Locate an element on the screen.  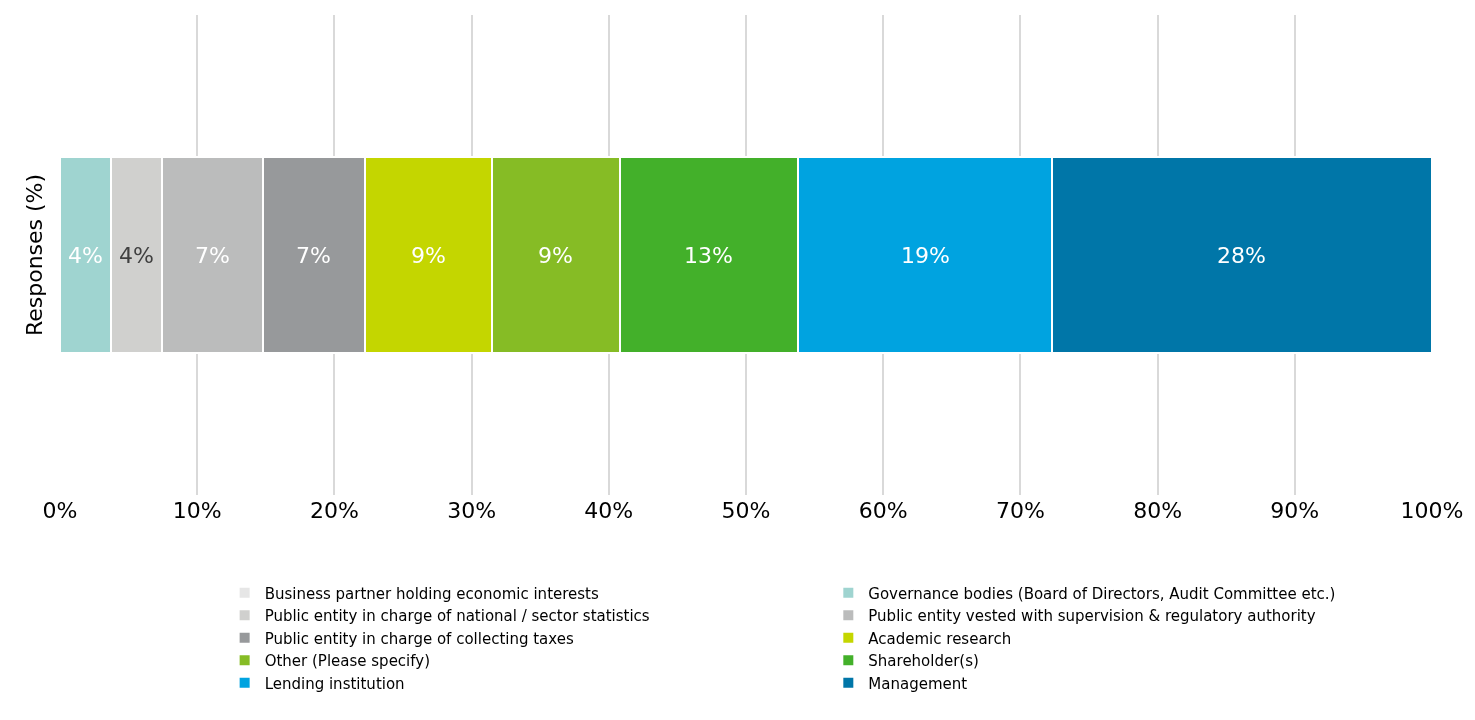
x-tick-label: 60% is located at coordinates (883, 510).